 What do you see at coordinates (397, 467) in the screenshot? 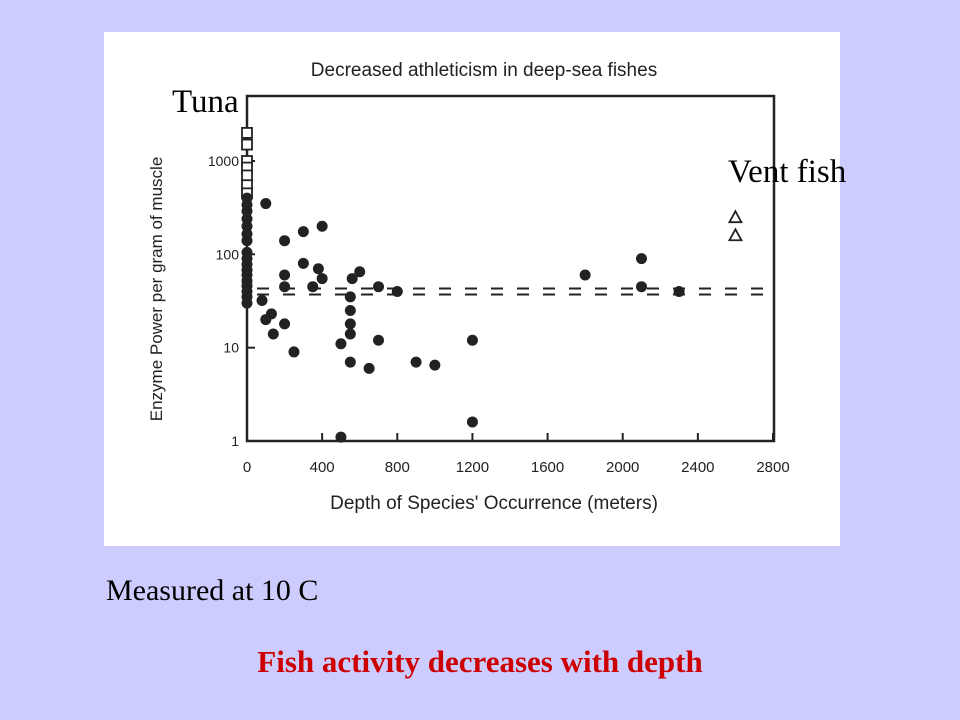
I see `x-tick-label: 800` at bounding box center [397, 467].